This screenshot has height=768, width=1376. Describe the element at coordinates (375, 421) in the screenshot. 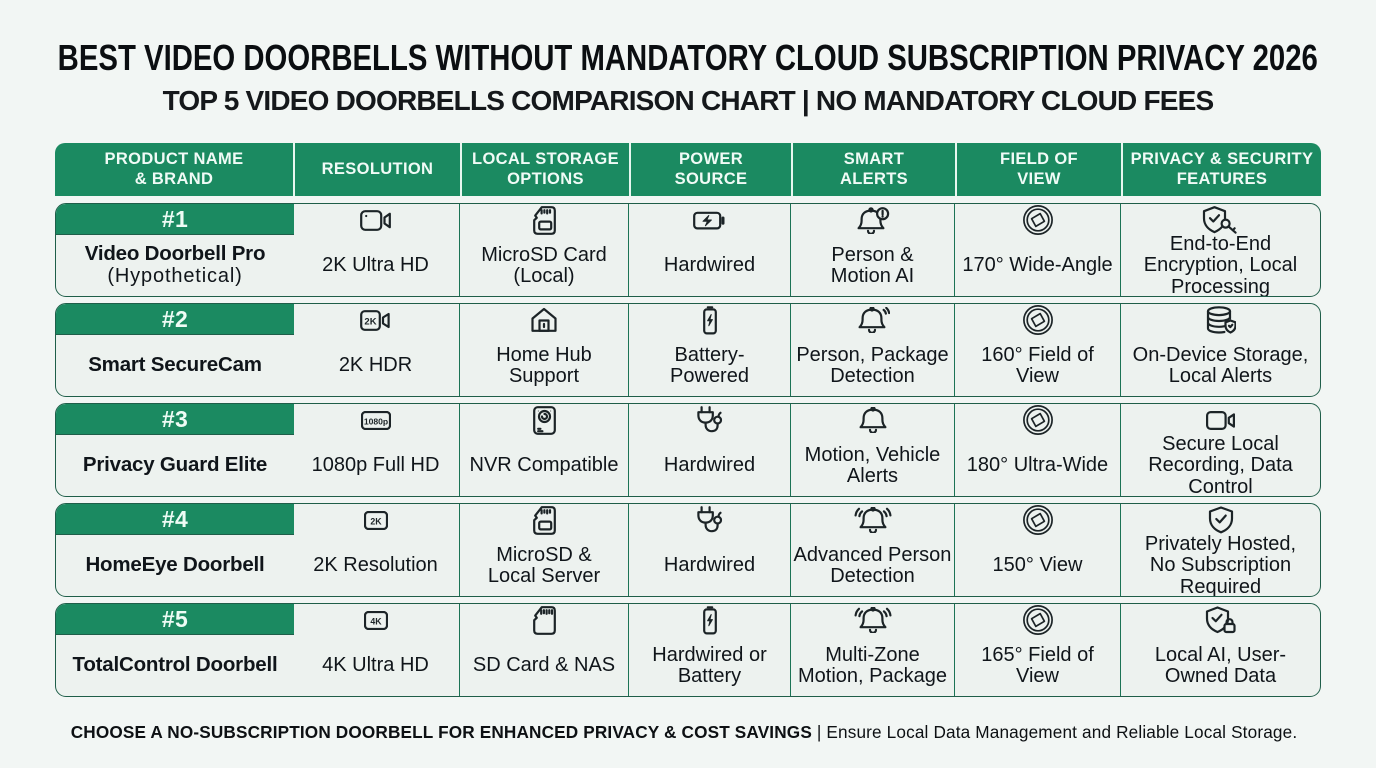

I see `svg-text: 1080p` at that location.